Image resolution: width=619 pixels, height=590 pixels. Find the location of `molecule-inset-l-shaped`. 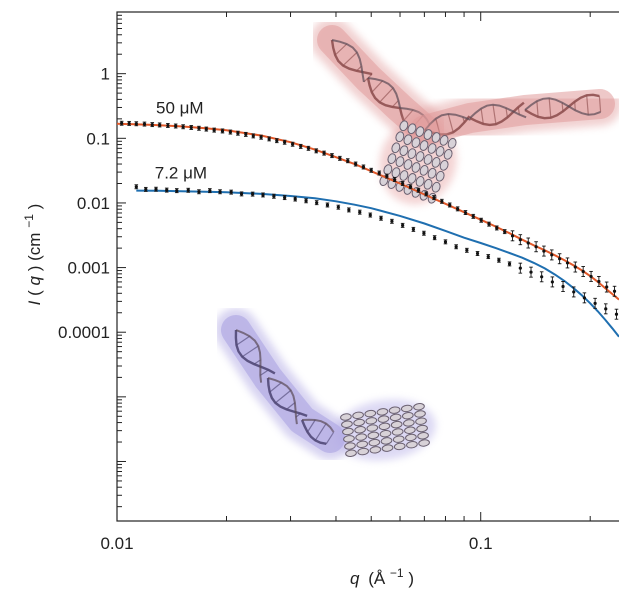

molecule-inset-l-shaped is located at coordinates (325, 384).